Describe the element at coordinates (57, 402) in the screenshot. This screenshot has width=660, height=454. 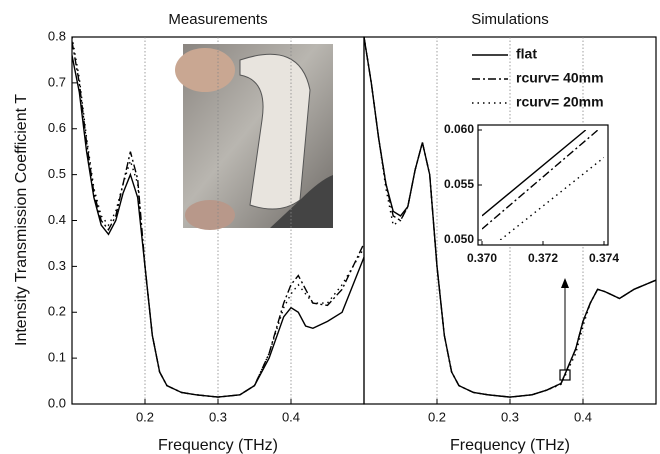
I see `y-tick-label: 0.0` at that location.